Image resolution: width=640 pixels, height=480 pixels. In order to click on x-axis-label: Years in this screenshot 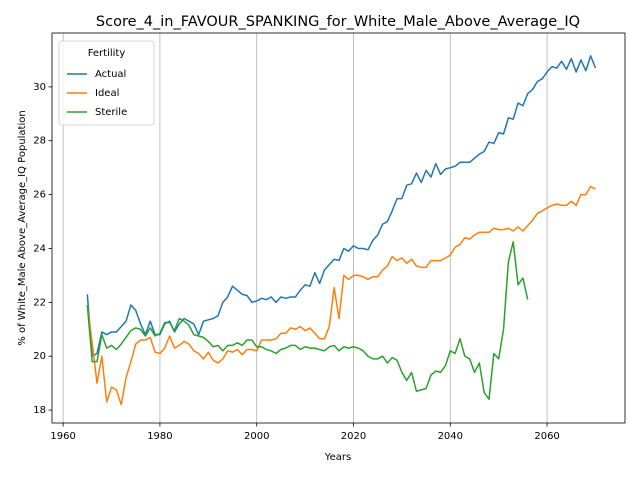, I will do `click(337, 457)`.